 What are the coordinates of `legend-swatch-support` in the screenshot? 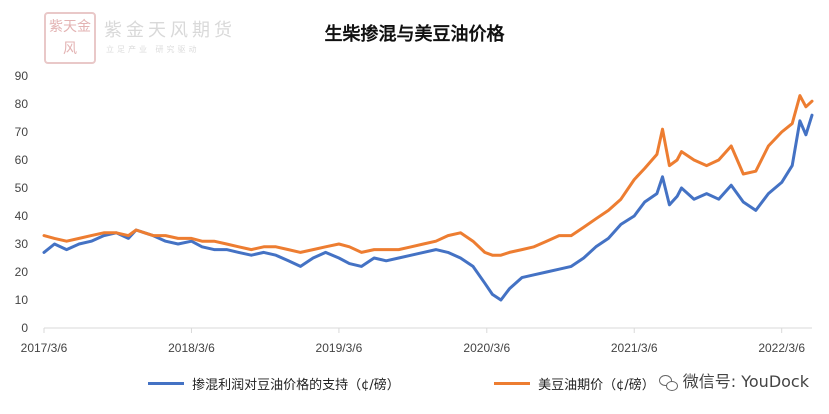 It's located at (166, 383).